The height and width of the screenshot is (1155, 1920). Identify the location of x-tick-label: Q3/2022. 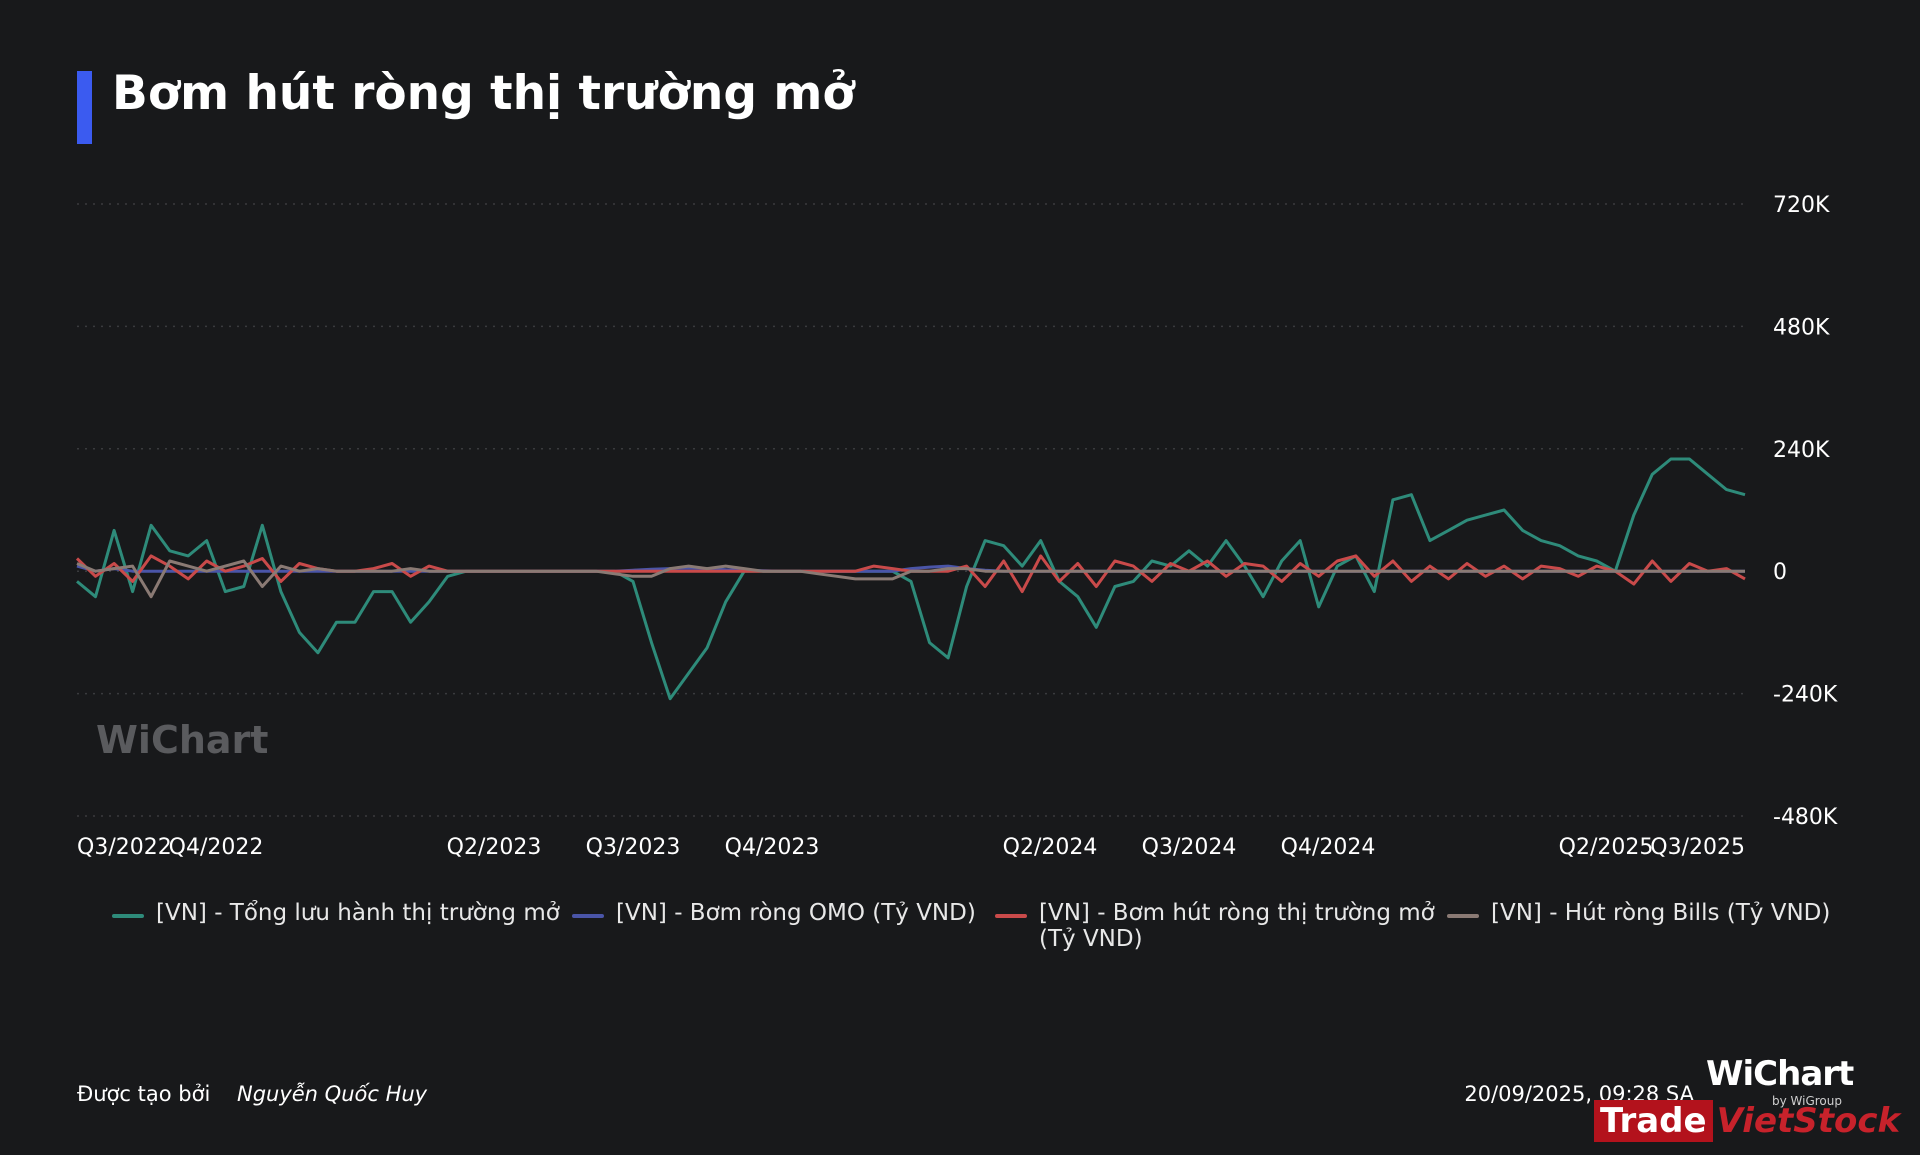
(124, 847).